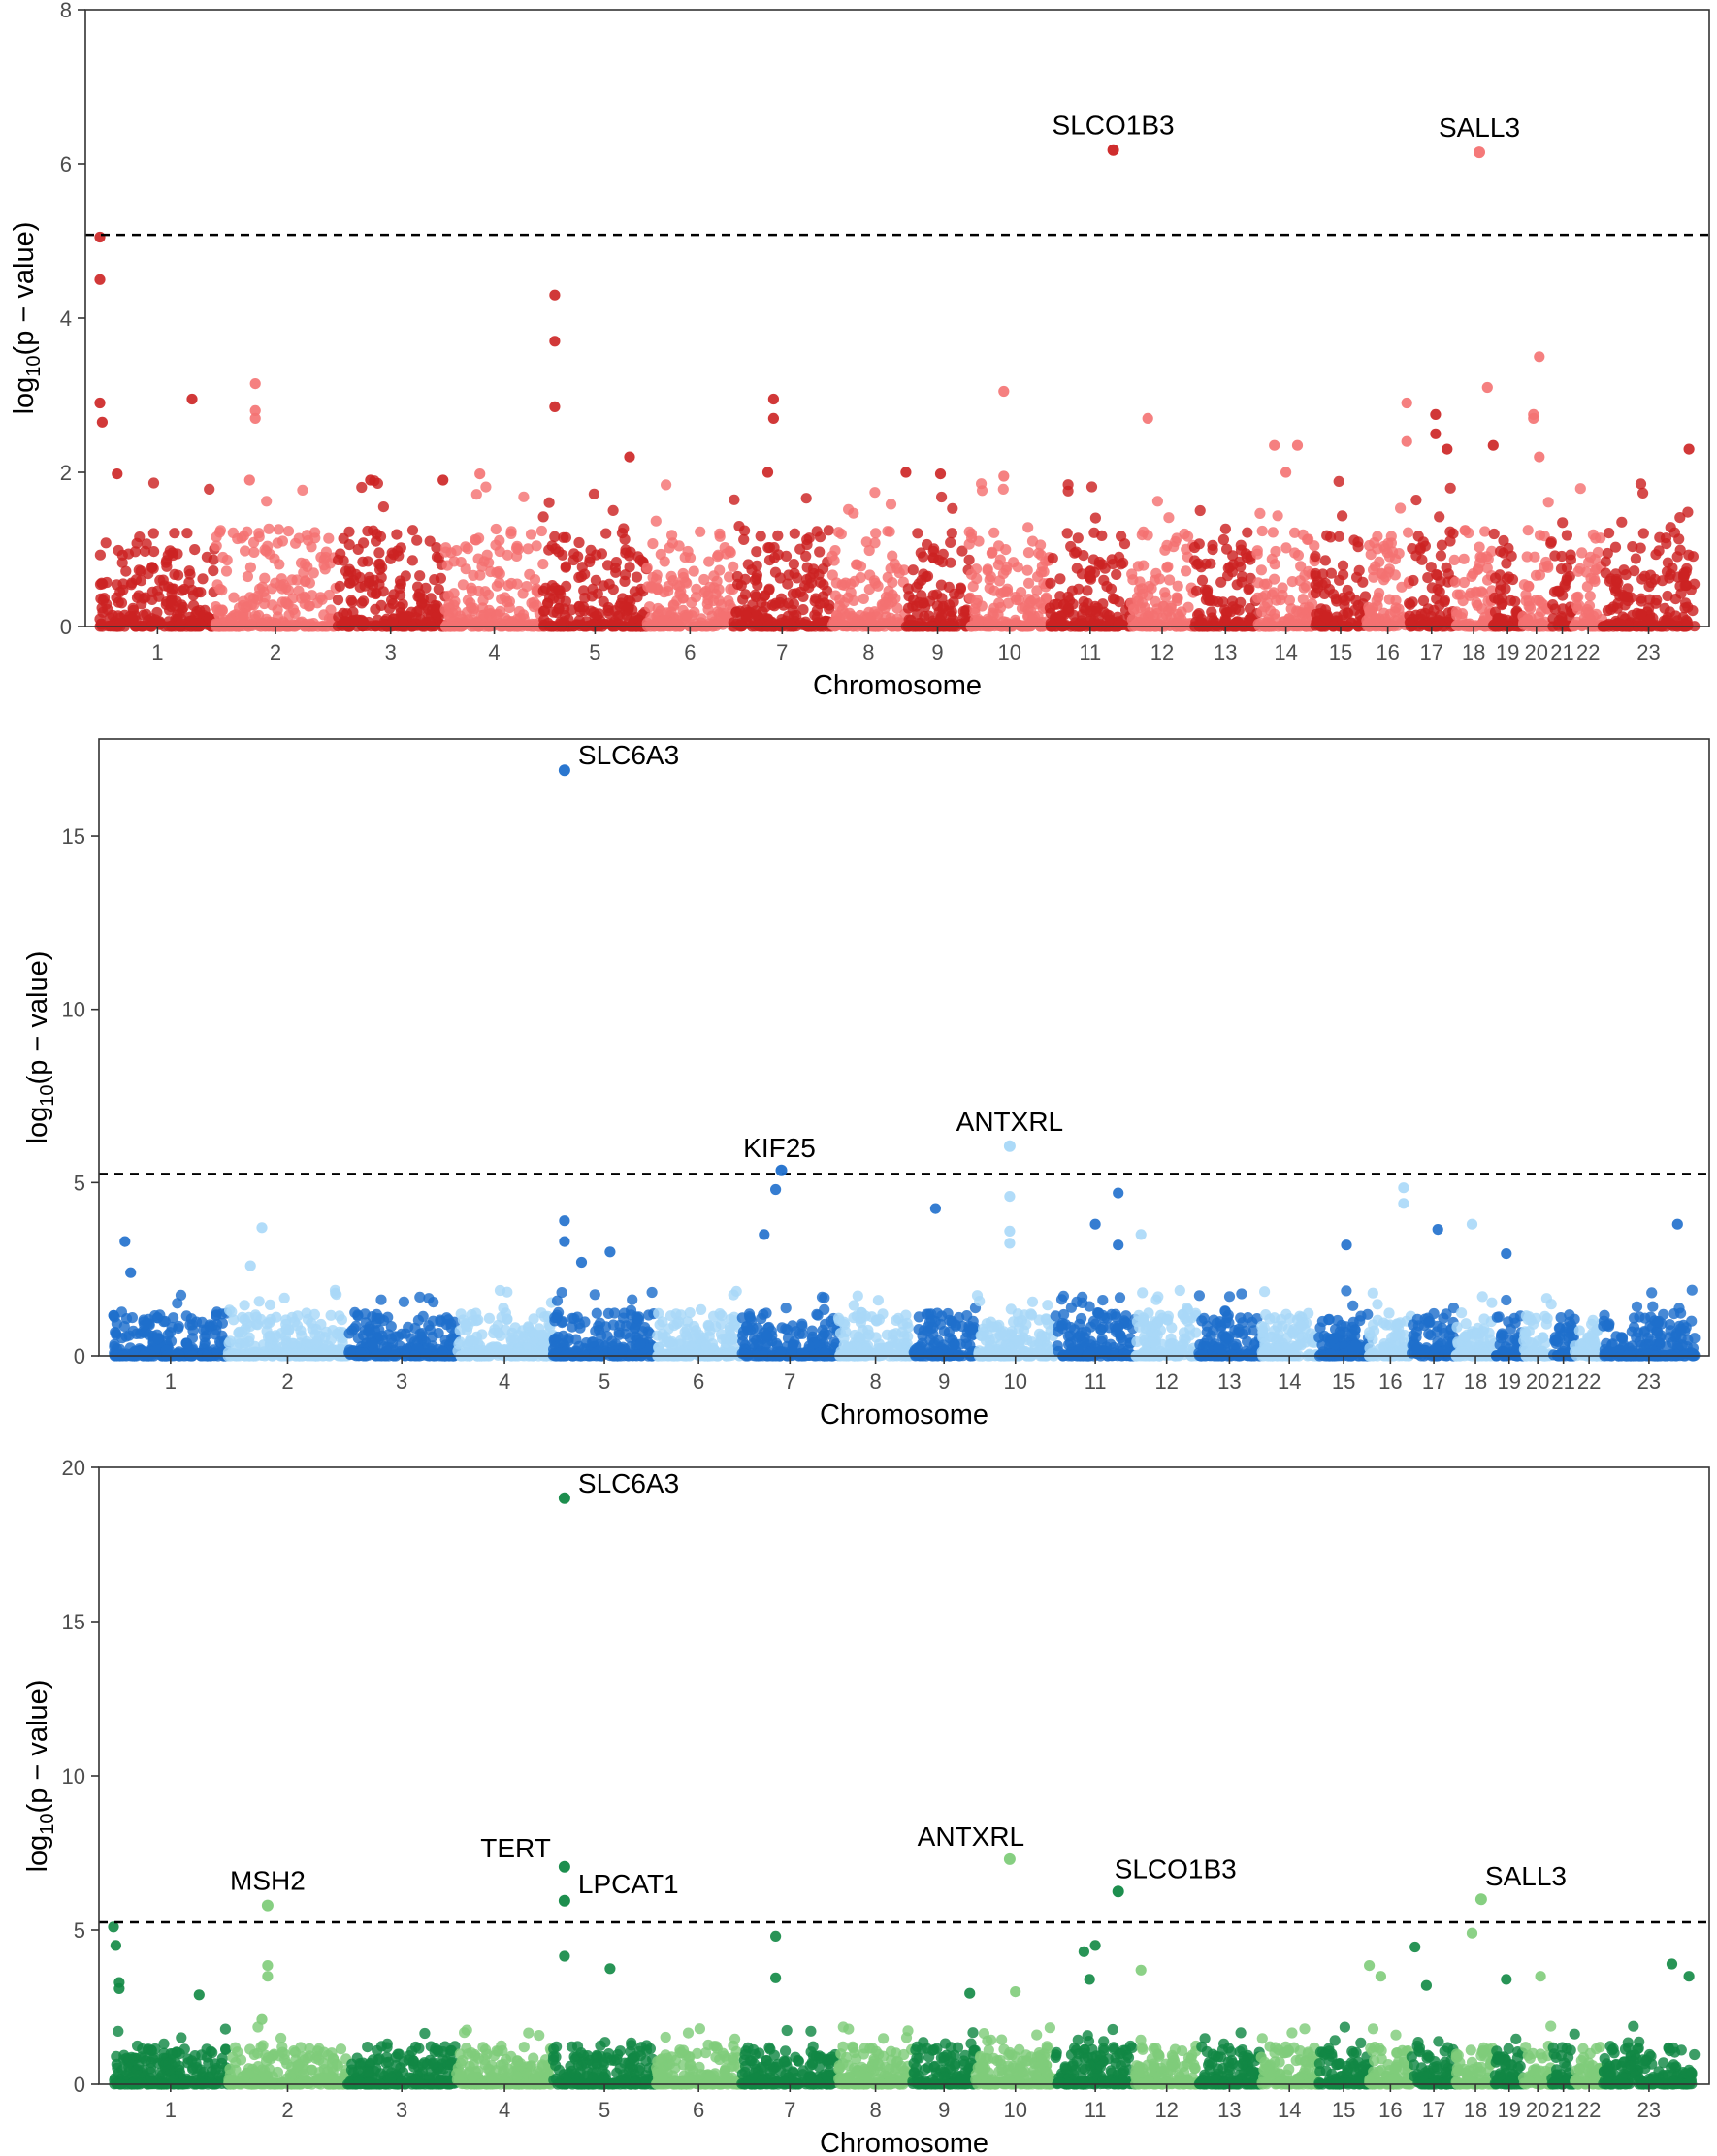 The height and width of the screenshot is (2156, 1717). I want to click on x-tick-label: 11, so click(1090, 652).